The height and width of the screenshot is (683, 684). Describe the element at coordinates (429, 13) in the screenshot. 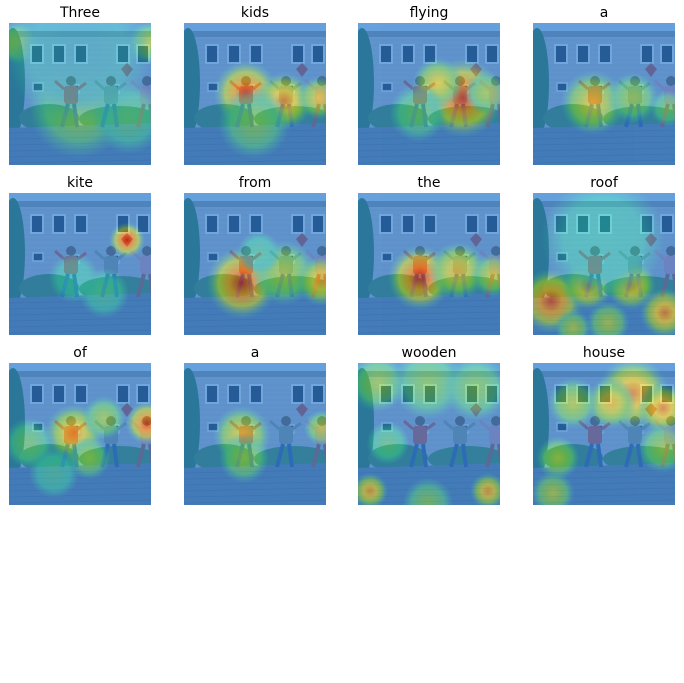

I see `panel-word-label: flying` at that location.